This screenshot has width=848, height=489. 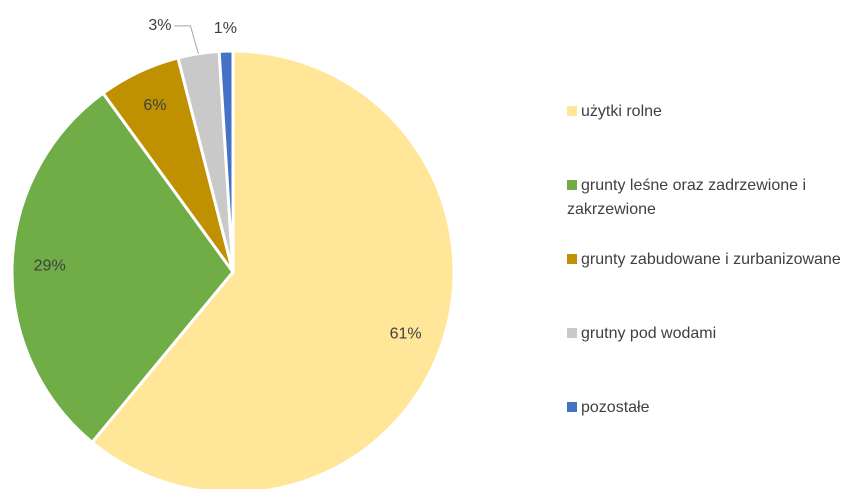 I want to click on data-label: 3%, so click(x=159, y=25).